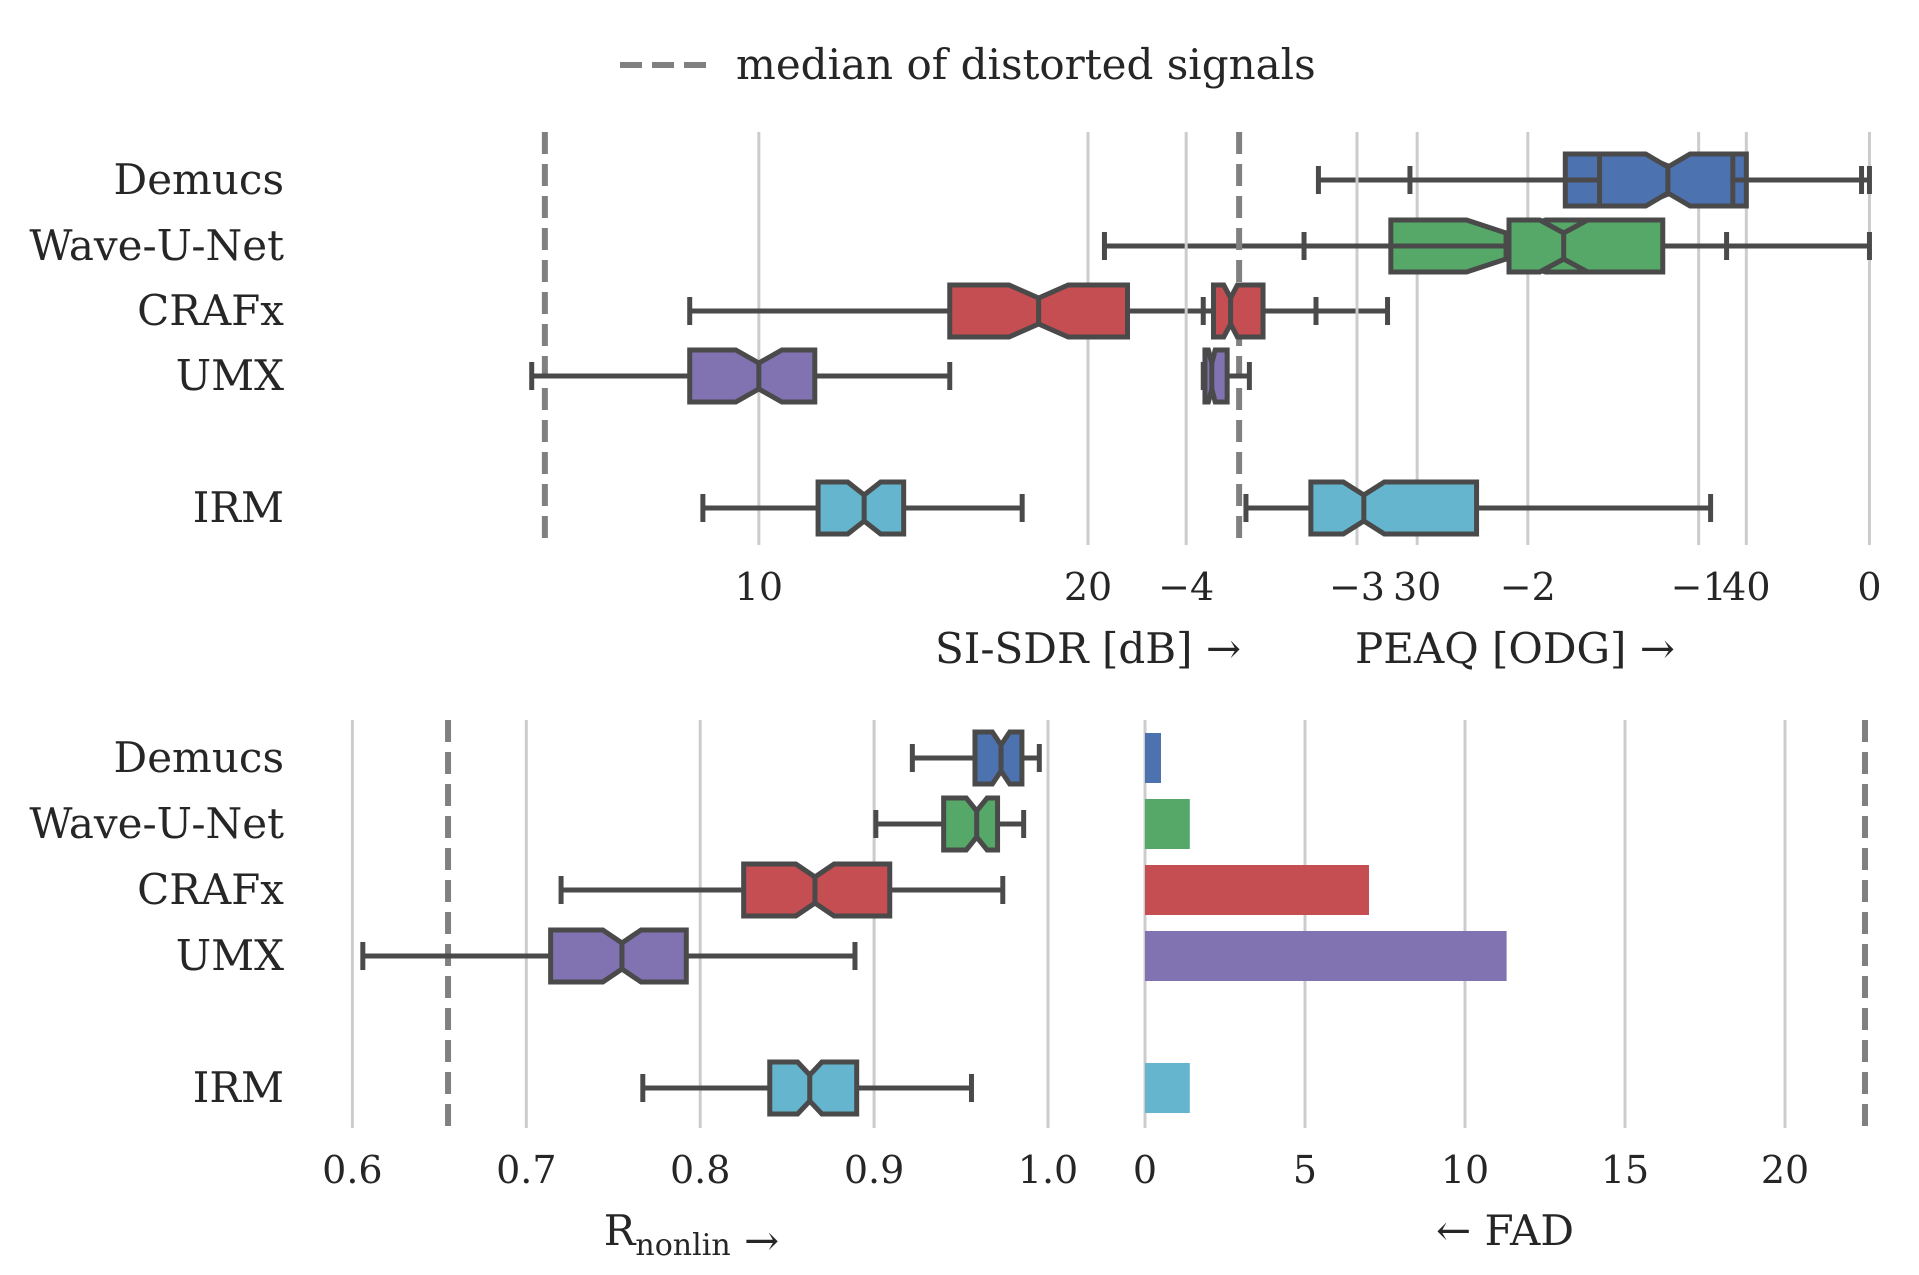  What do you see at coordinates (700, 1170) in the screenshot?
I see `x-tick-label: 0.8` at bounding box center [700, 1170].